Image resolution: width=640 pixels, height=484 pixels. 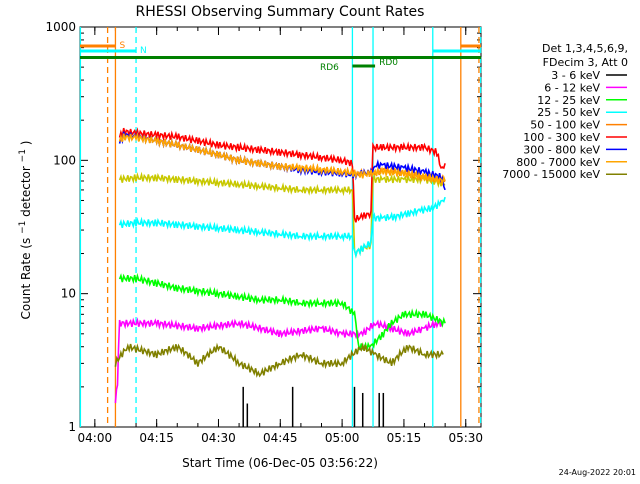 I want to click on y-axis-label-end: ), so click(x=26, y=143).